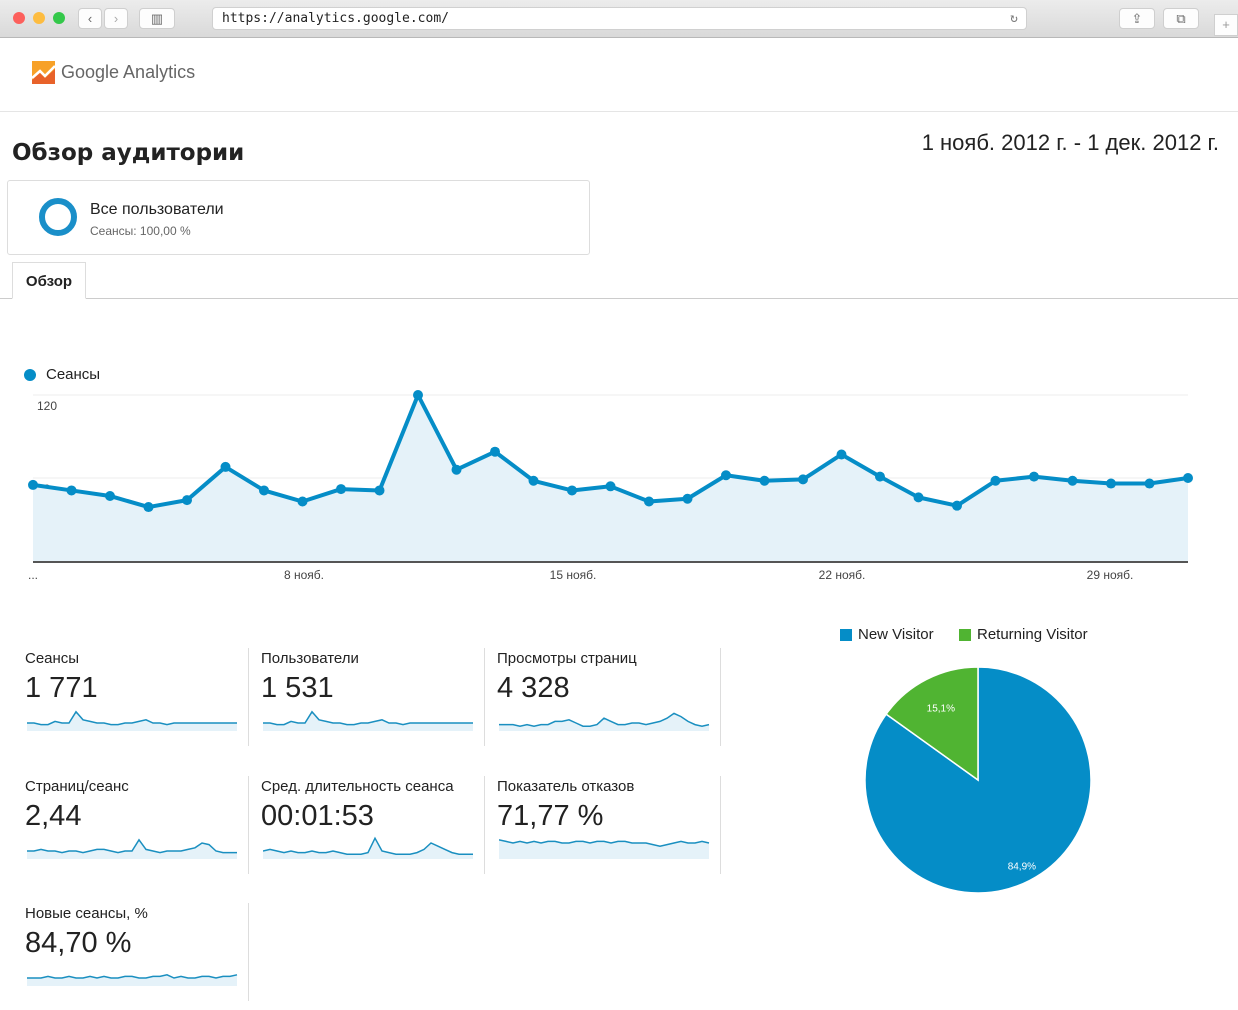 The image size is (1238, 1010). What do you see at coordinates (1137, 18) in the screenshot?
I see `share-button: ⇪` at bounding box center [1137, 18].